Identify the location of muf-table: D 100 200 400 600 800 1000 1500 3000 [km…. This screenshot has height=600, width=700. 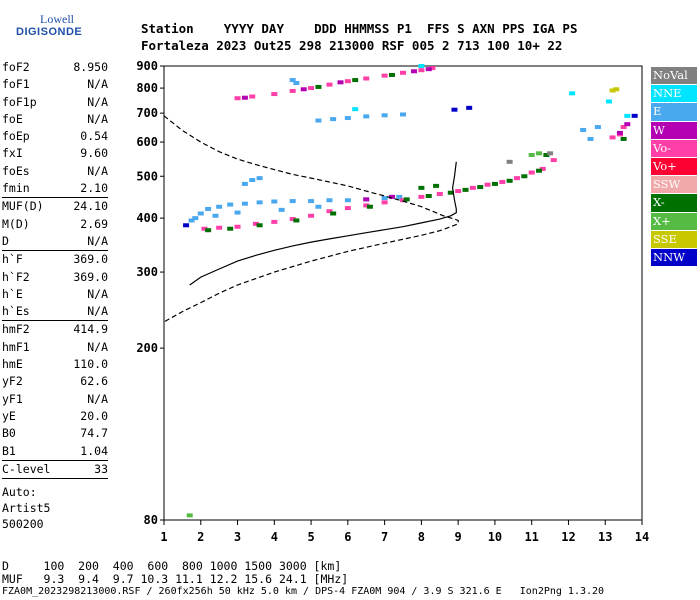
(175, 573).